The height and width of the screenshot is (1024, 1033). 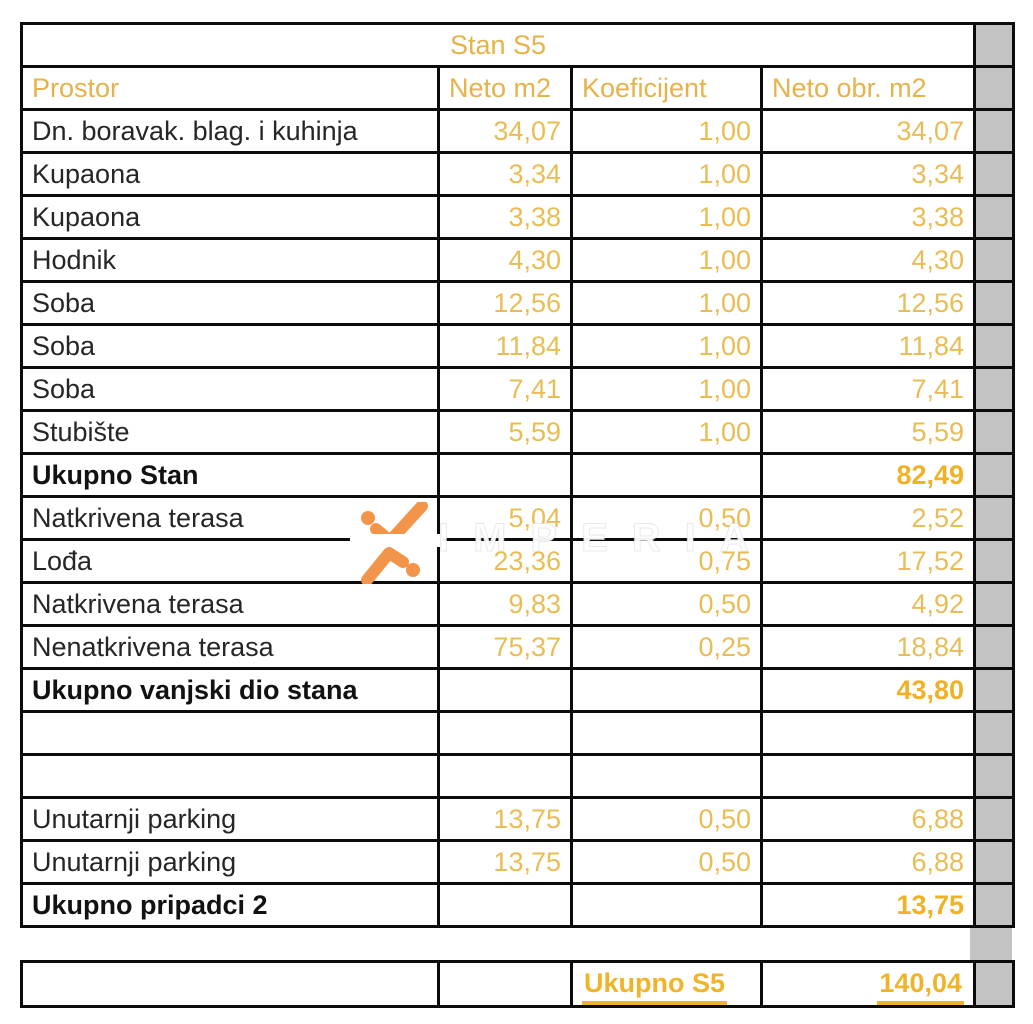 What do you see at coordinates (505, 647) in the screenshot?
I see `cell-neto-m2: 75,37` at bounding box center [505, 647].